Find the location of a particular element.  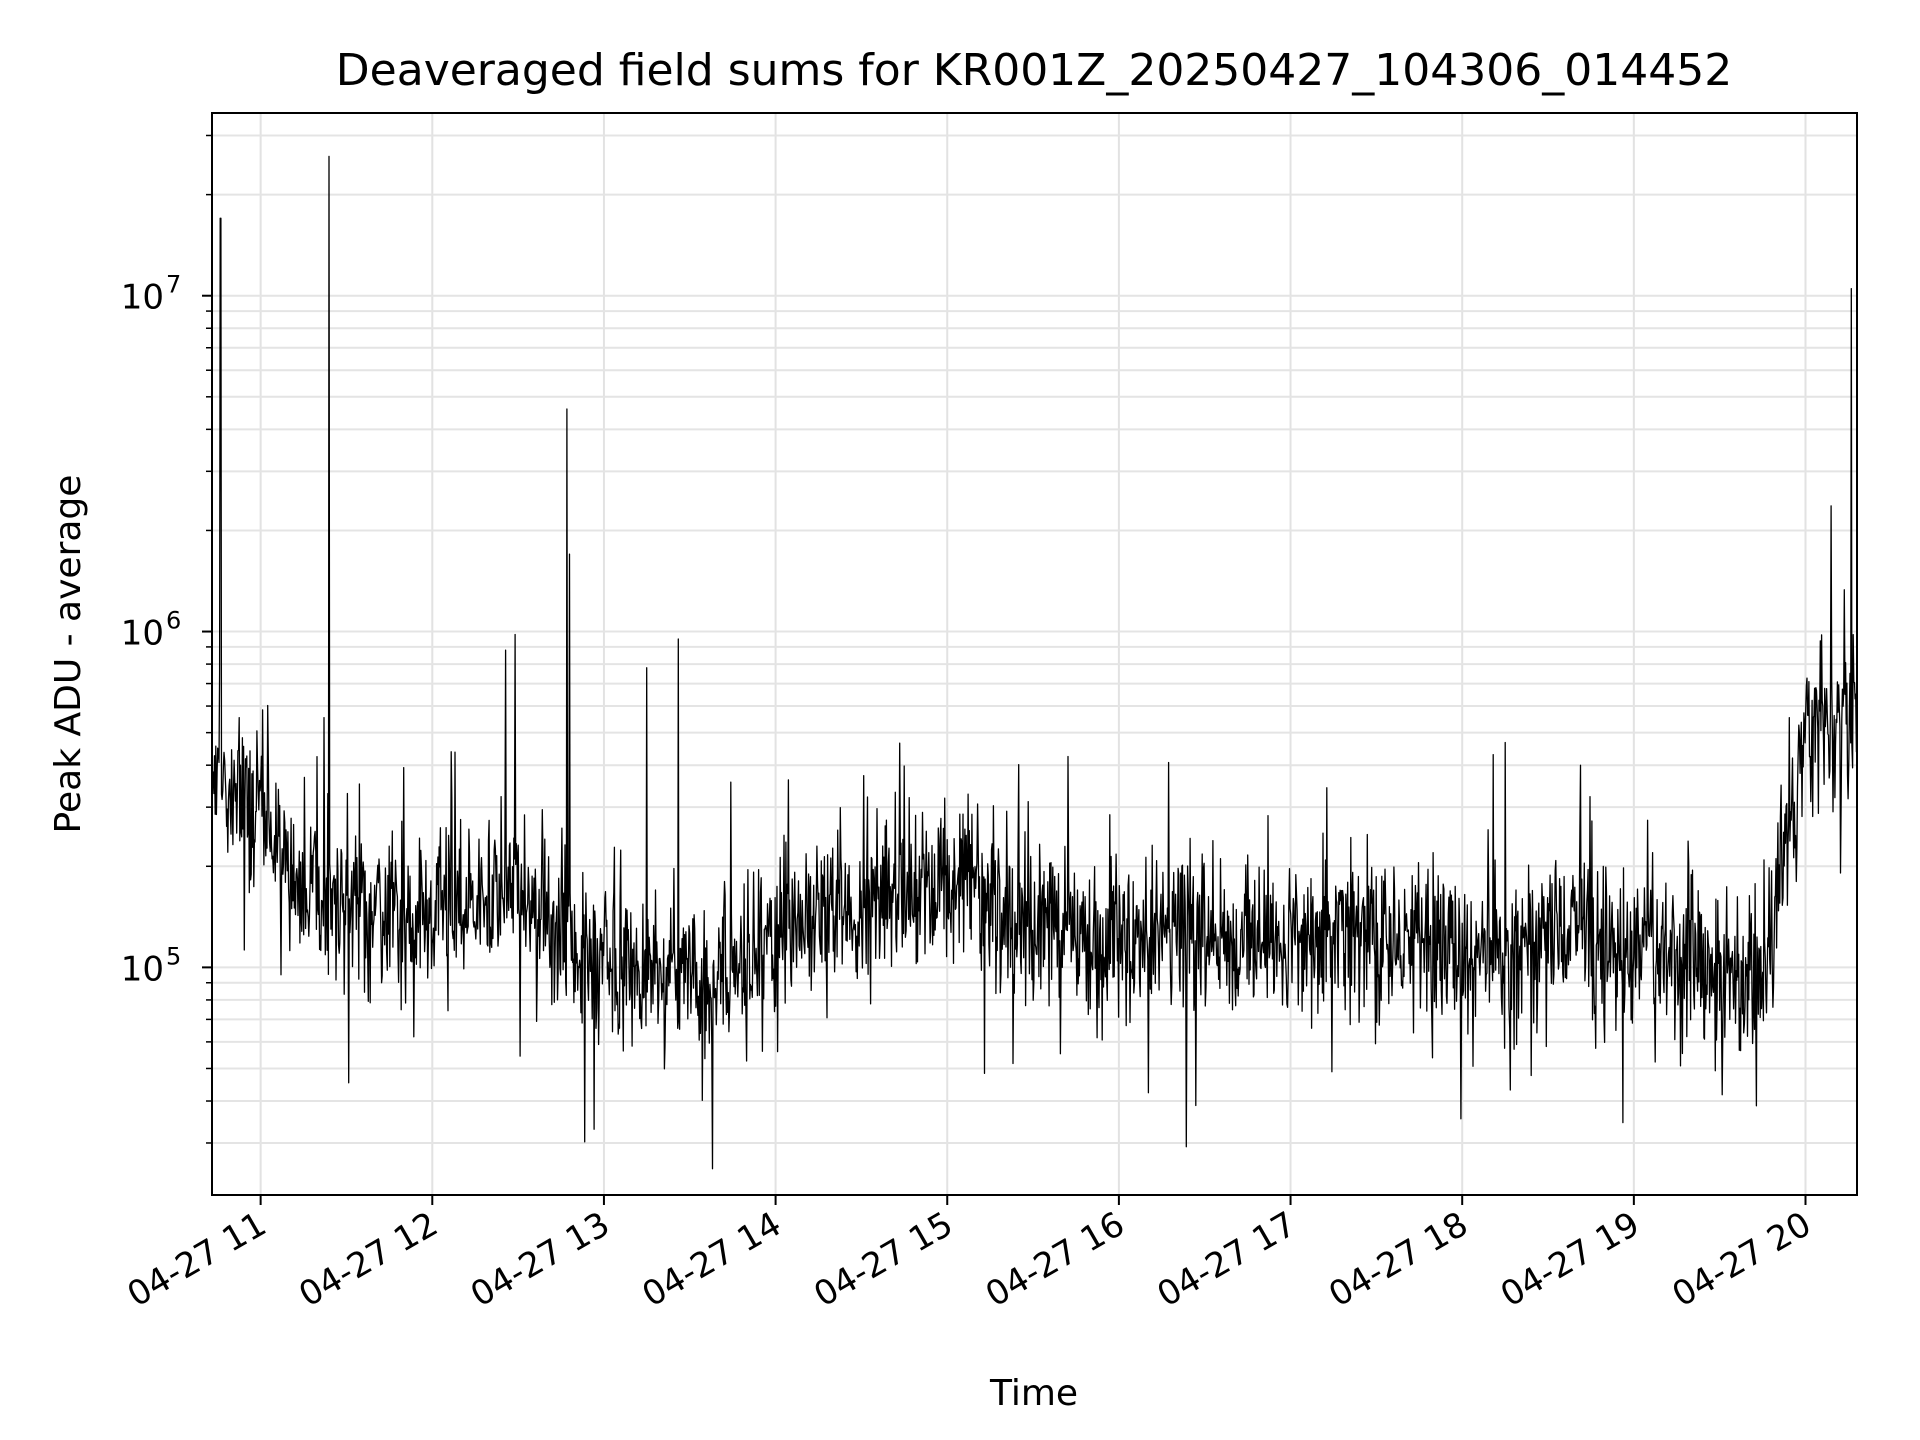

y-tick-exponent: 6 is located at coordinates (173, 621).